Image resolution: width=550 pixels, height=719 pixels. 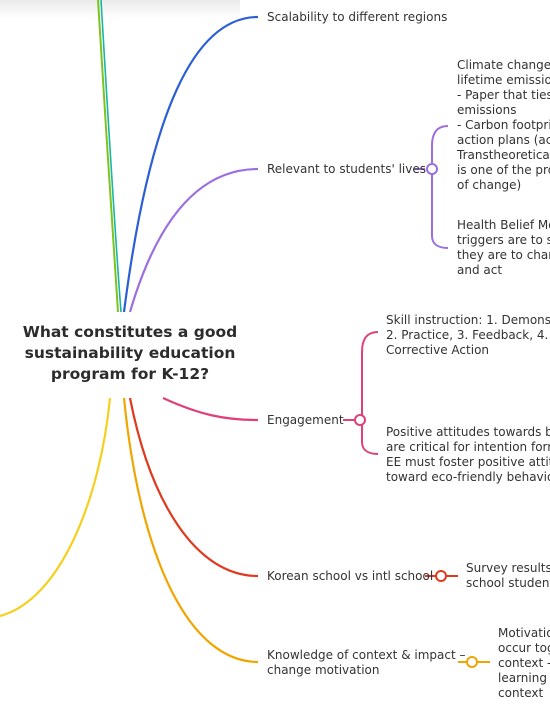 I want to click on branch-line-green, so click(x=108, y=156).